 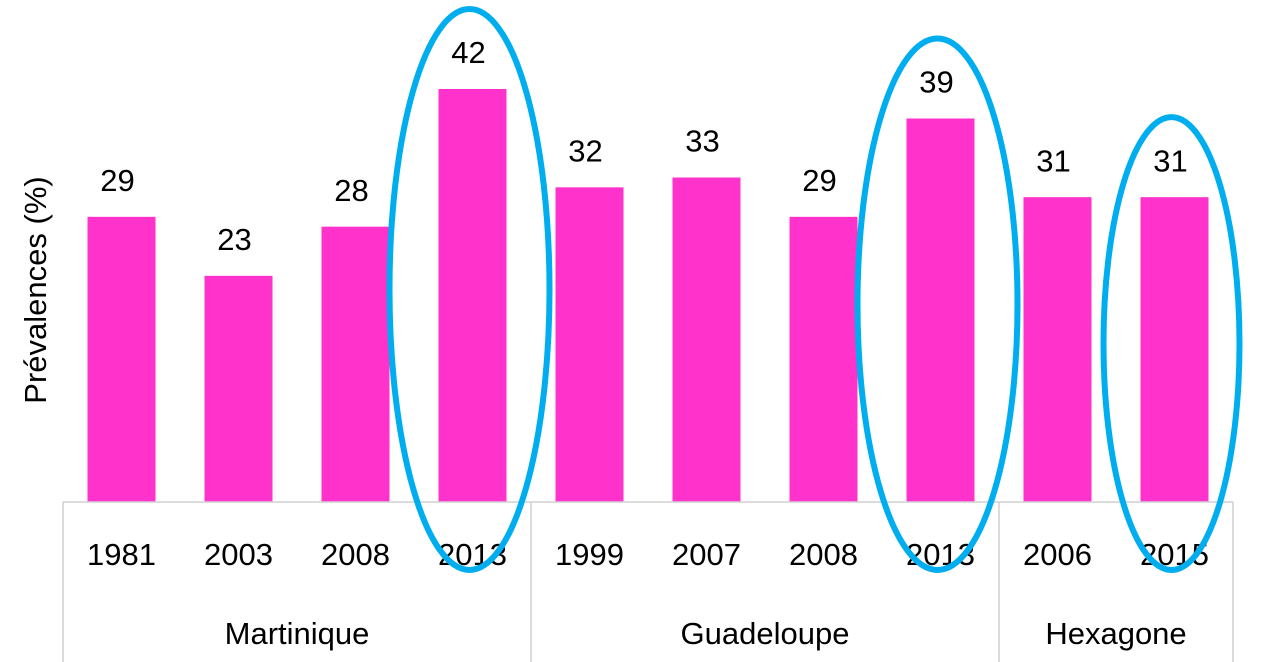 What do you see at coordinates (765, 633) in the screenshot?
I see `group-label: Guadeloupe` at bounding box center [765, 633].